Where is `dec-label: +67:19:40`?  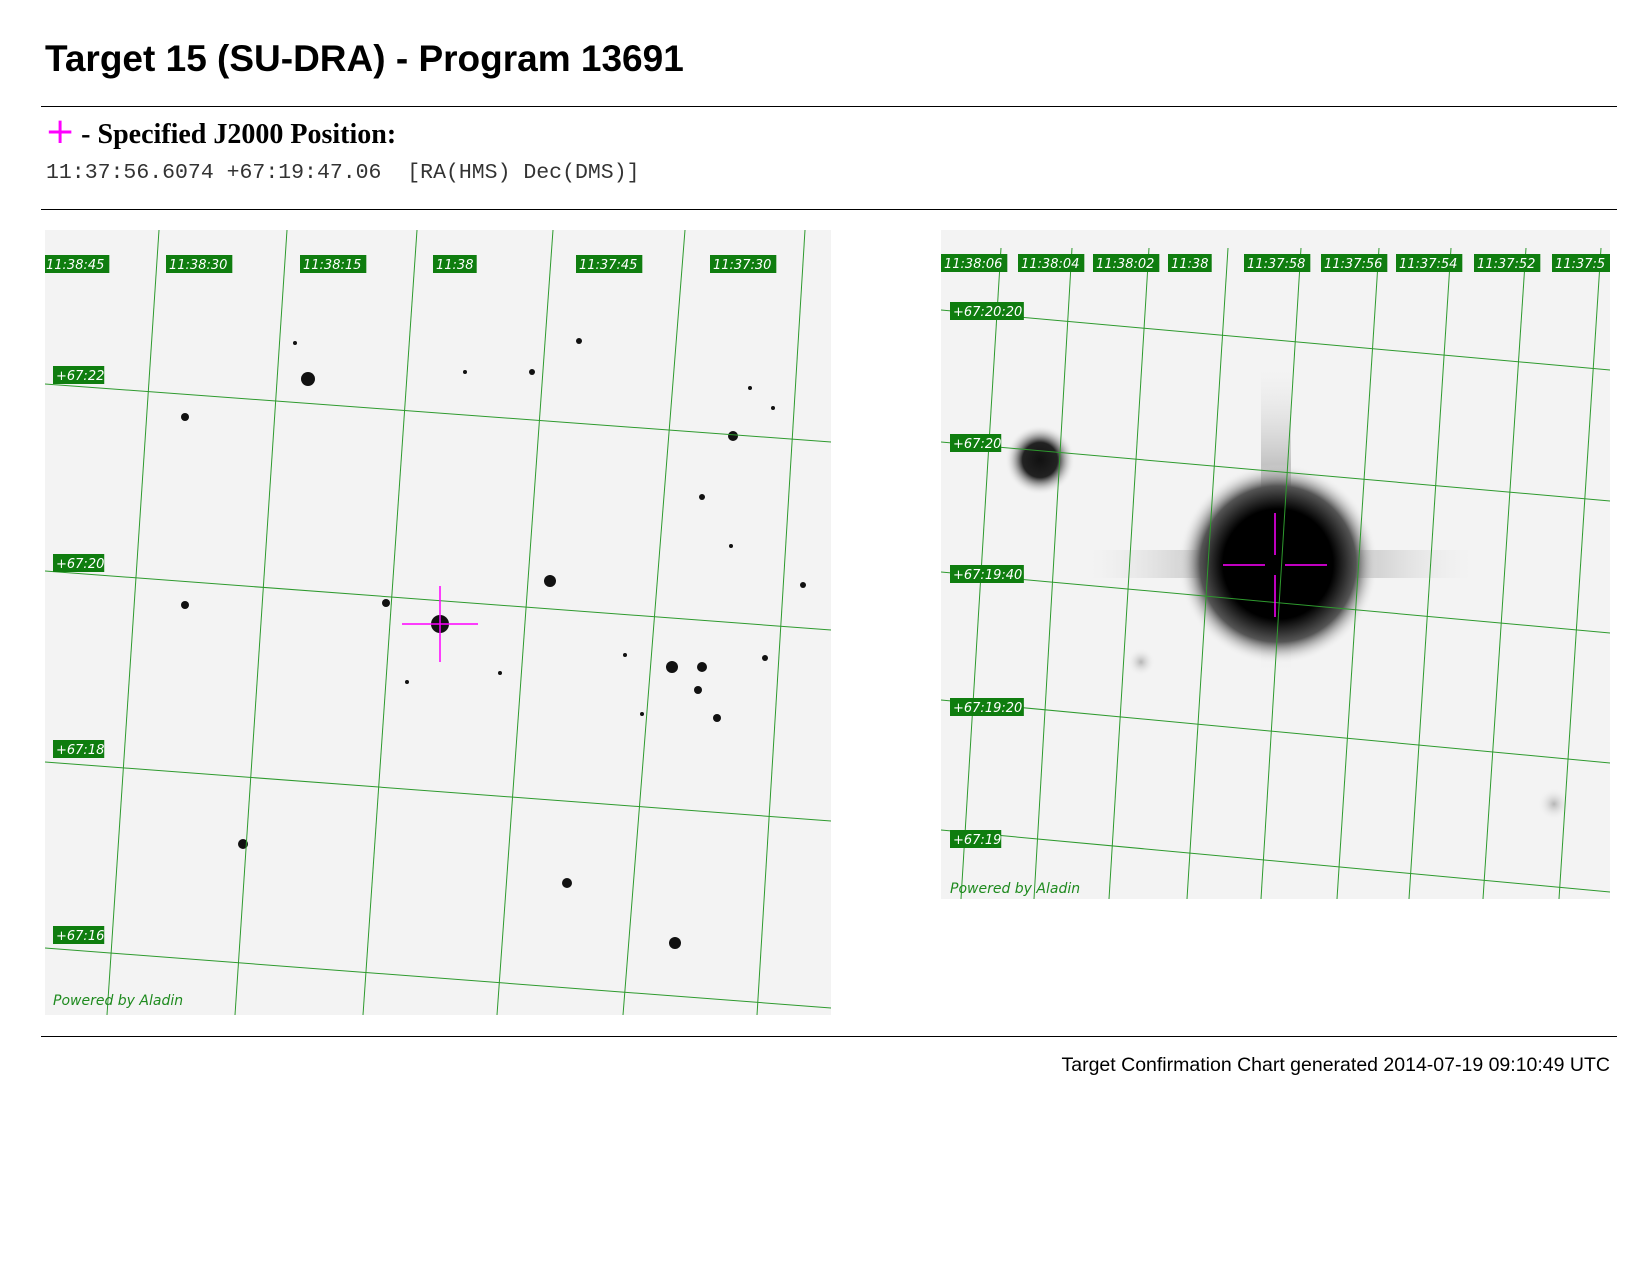 dec-label: +67:19:40 is located at coordinates (987, 574).